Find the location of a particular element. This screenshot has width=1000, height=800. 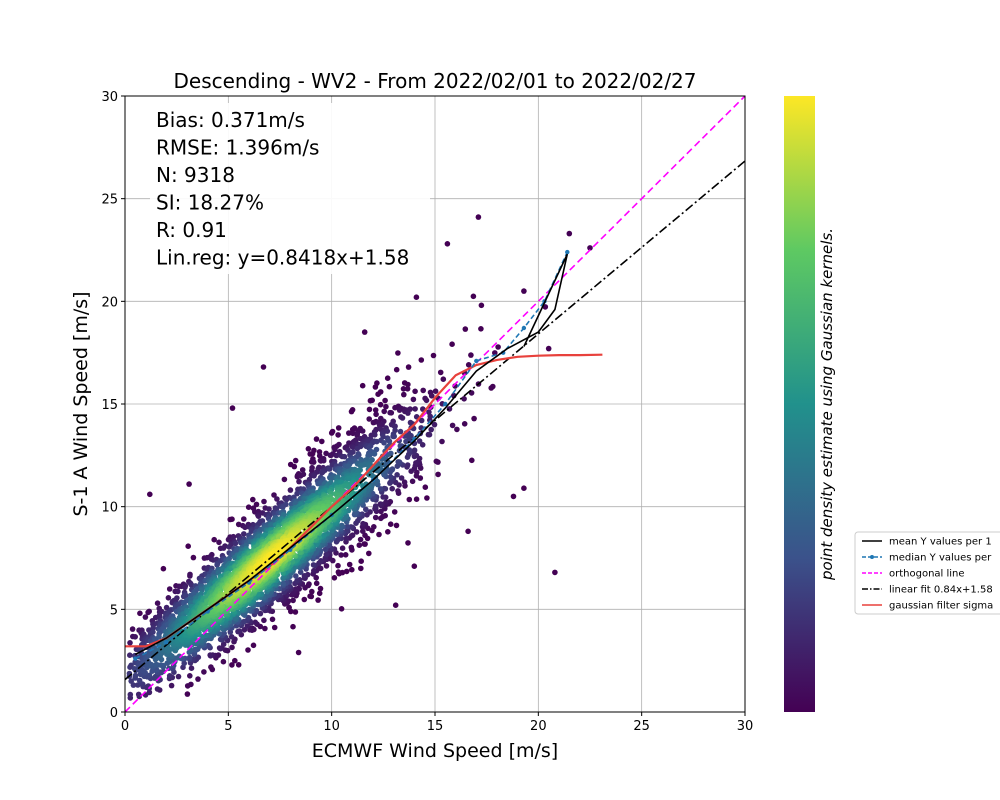

stat-line: RMSE: 1.396m/s is located at coordinates (237, 148).